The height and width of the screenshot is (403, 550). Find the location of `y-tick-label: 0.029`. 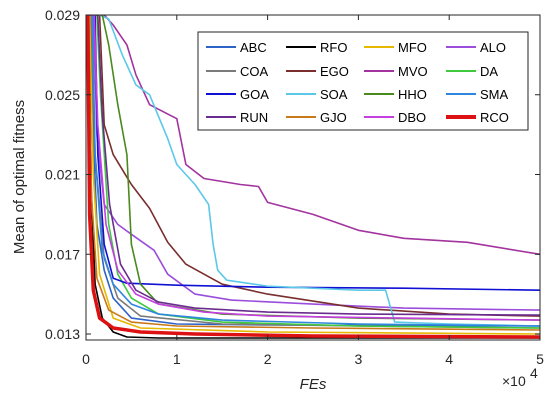

y-tick-label: 0.029 is located at coordinates (62, 15).